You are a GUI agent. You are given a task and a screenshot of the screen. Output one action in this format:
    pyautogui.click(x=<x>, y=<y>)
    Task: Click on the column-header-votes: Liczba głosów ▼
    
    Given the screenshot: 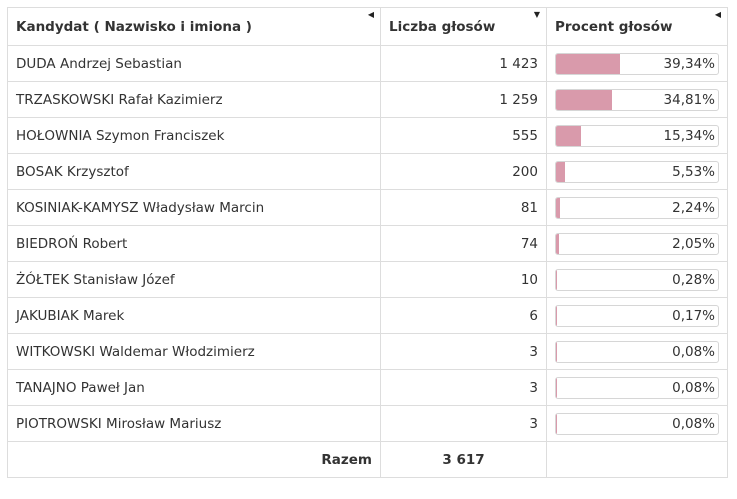 What is the action you would take?
    pyautogui.click(x=463, y=26)
    